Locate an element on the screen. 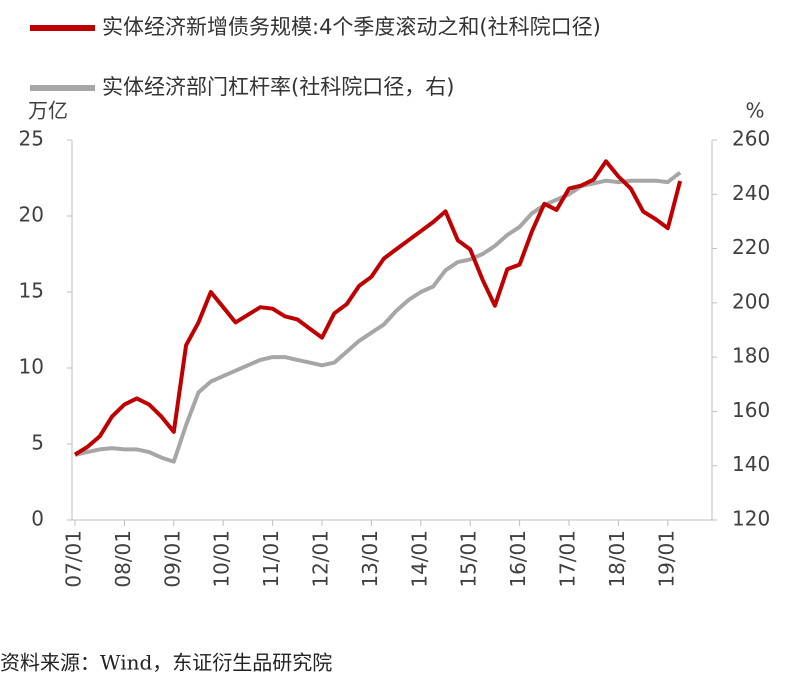  x-tick-label: 18/01 is located at coordinates (617, 559).